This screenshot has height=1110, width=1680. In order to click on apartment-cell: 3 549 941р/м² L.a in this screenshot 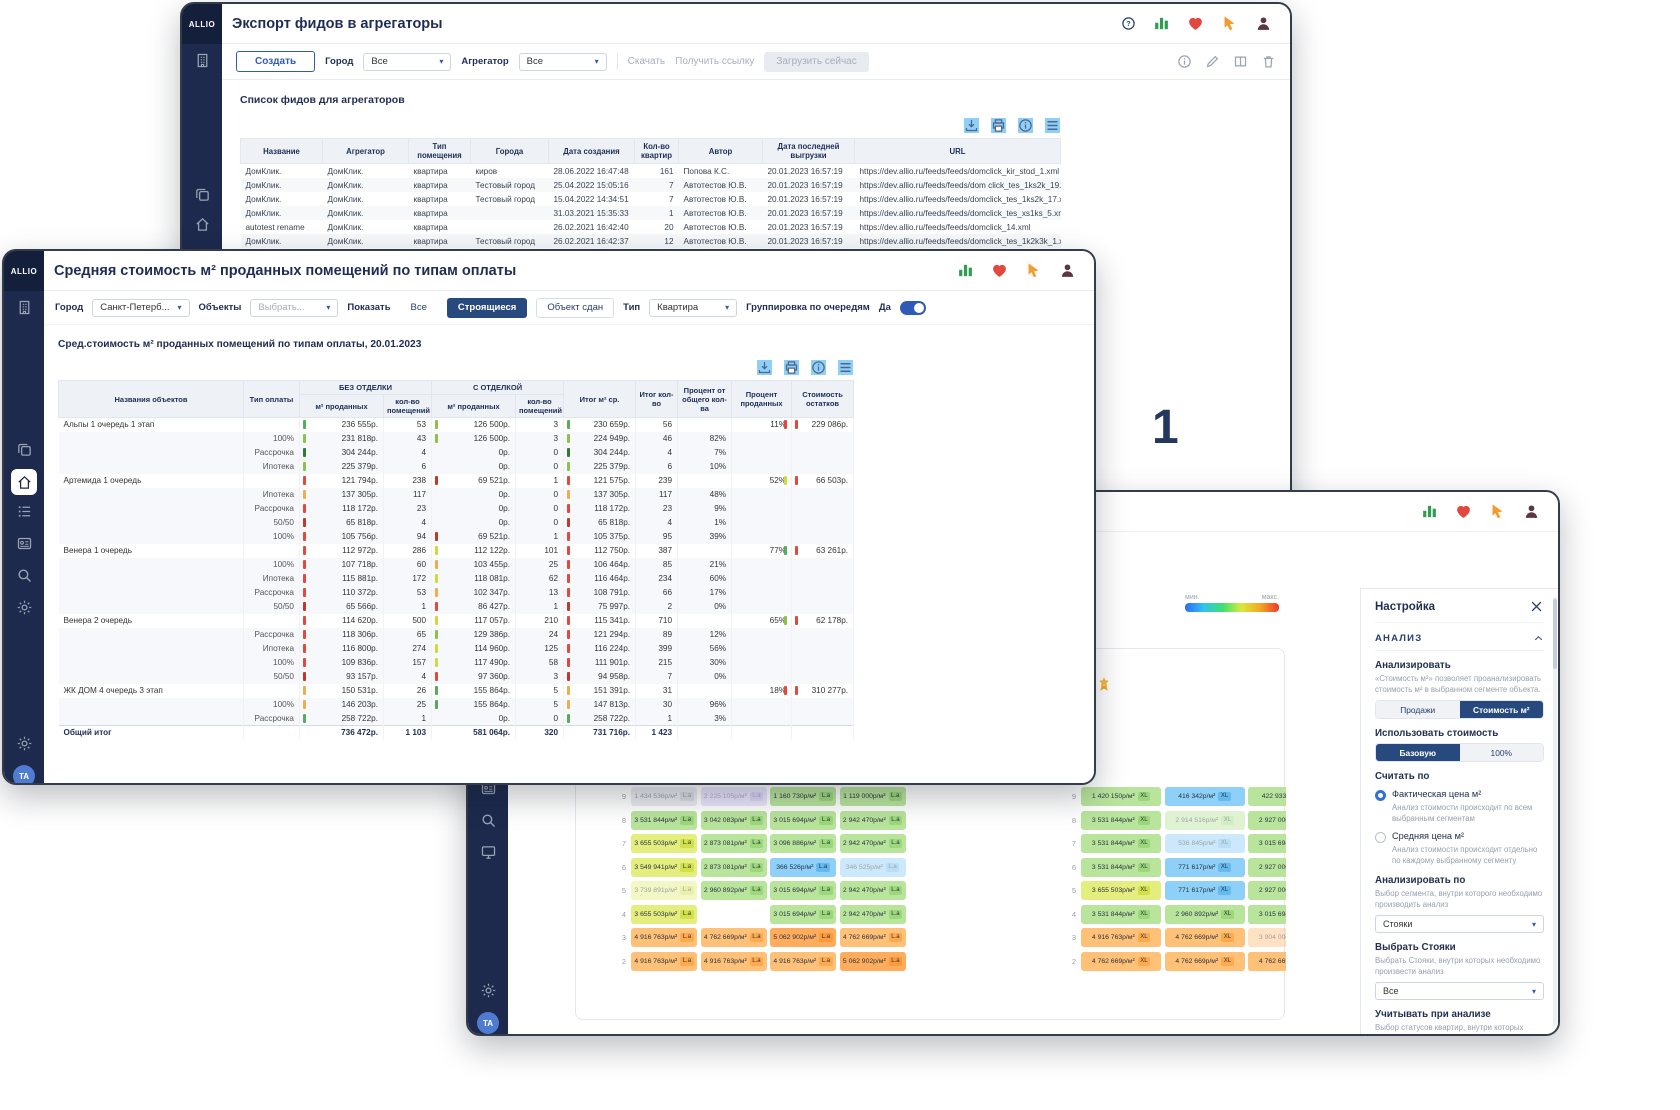, I will do `click(664, 867)`.